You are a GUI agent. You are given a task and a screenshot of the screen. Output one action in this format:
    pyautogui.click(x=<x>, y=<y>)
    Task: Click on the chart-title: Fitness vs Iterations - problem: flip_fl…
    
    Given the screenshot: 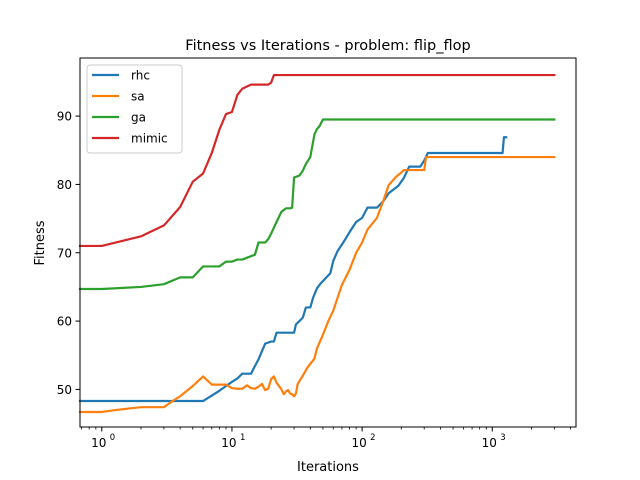 What is the action you would take?
    pyautogui.click(x=327, y=46)
    